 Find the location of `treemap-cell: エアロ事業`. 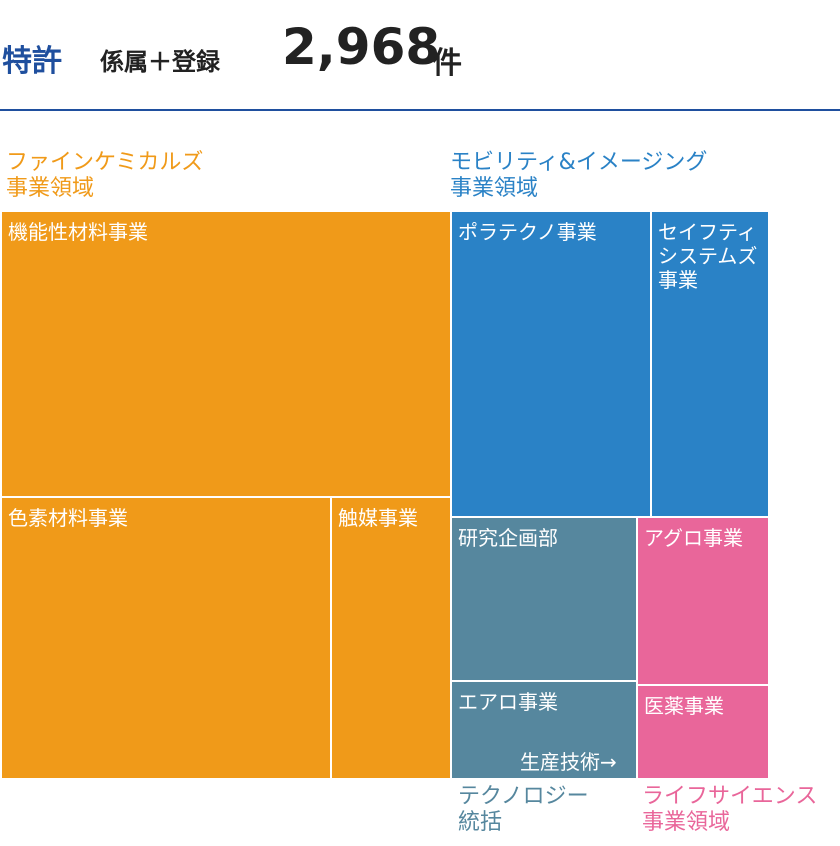

treemap-cell: エアロ事業 is located at coordinates (544, 730).